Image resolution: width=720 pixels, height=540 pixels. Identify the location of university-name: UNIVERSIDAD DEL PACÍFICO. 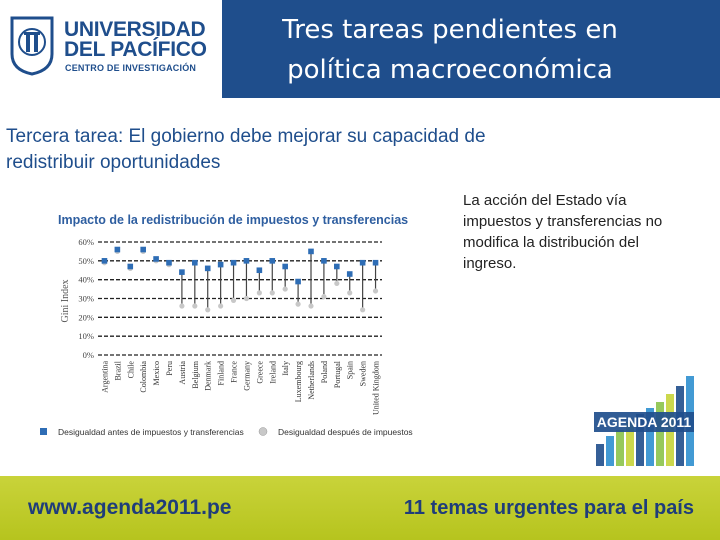
(135, 39).